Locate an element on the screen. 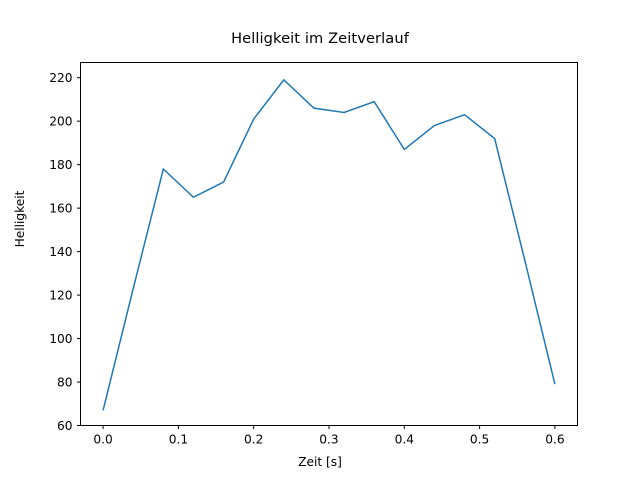 The image size is (640, 480). x-tick-marks is located at coordinates (329, 427).